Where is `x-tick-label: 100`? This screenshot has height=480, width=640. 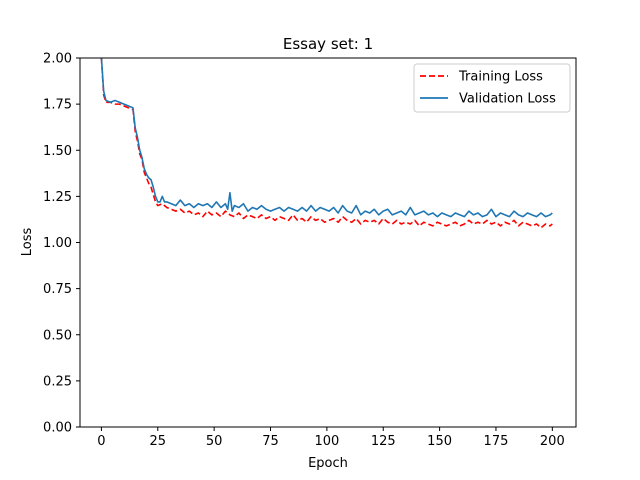 x-tick-label: 100 is located at coordinates (326, 441).